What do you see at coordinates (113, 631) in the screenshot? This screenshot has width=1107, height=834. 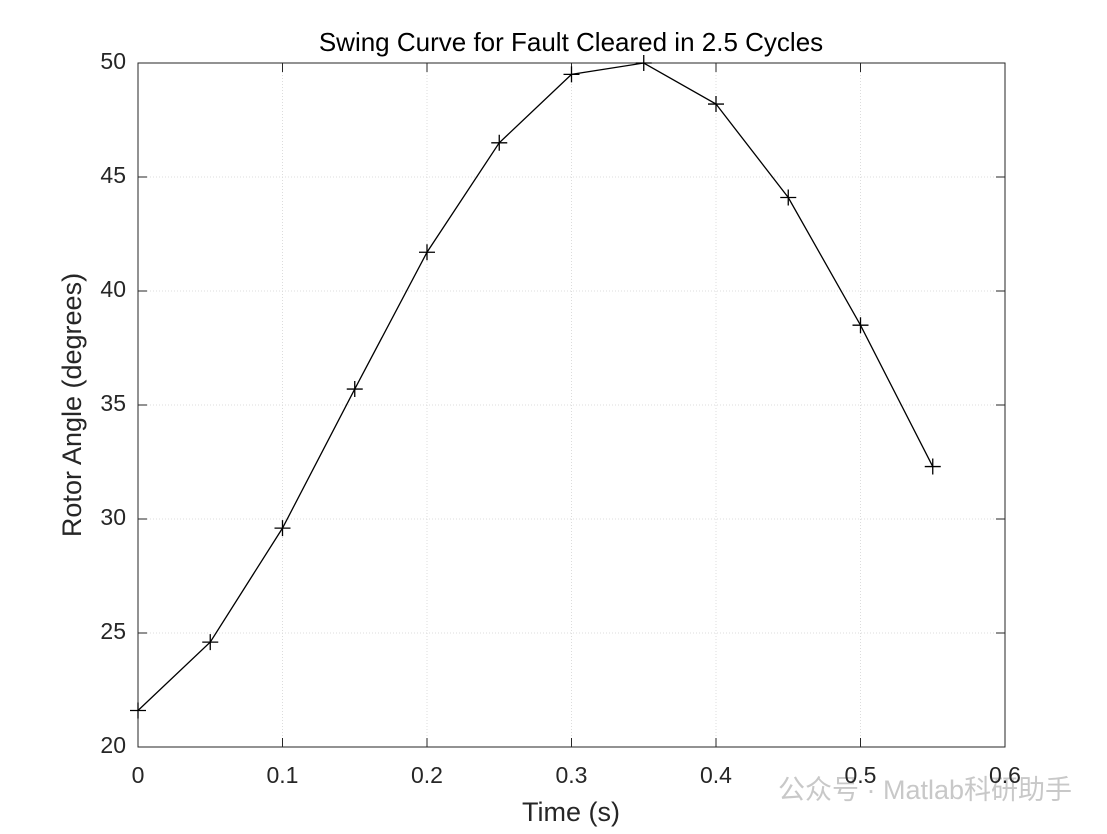 I see `y-tick-label: 25` at bounding box center [113, 631].